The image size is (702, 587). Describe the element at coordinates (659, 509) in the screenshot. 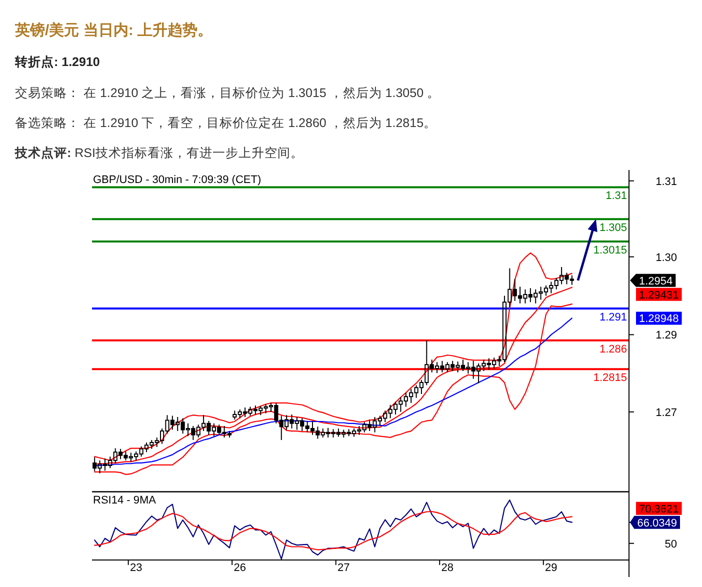

I see `text: 70.3621` at that location.